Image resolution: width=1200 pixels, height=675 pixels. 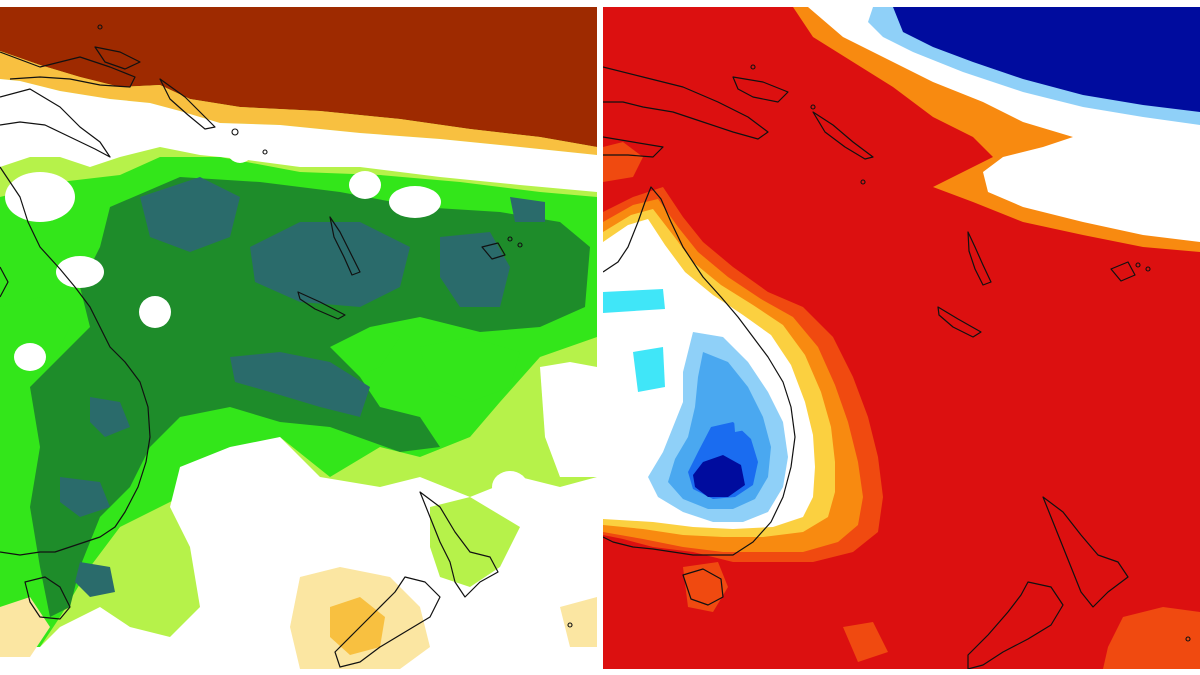 What do you see at coordinates (4, 282) in the screenshot?
I see `australia-west-coast` at bounding box center [4, 282].